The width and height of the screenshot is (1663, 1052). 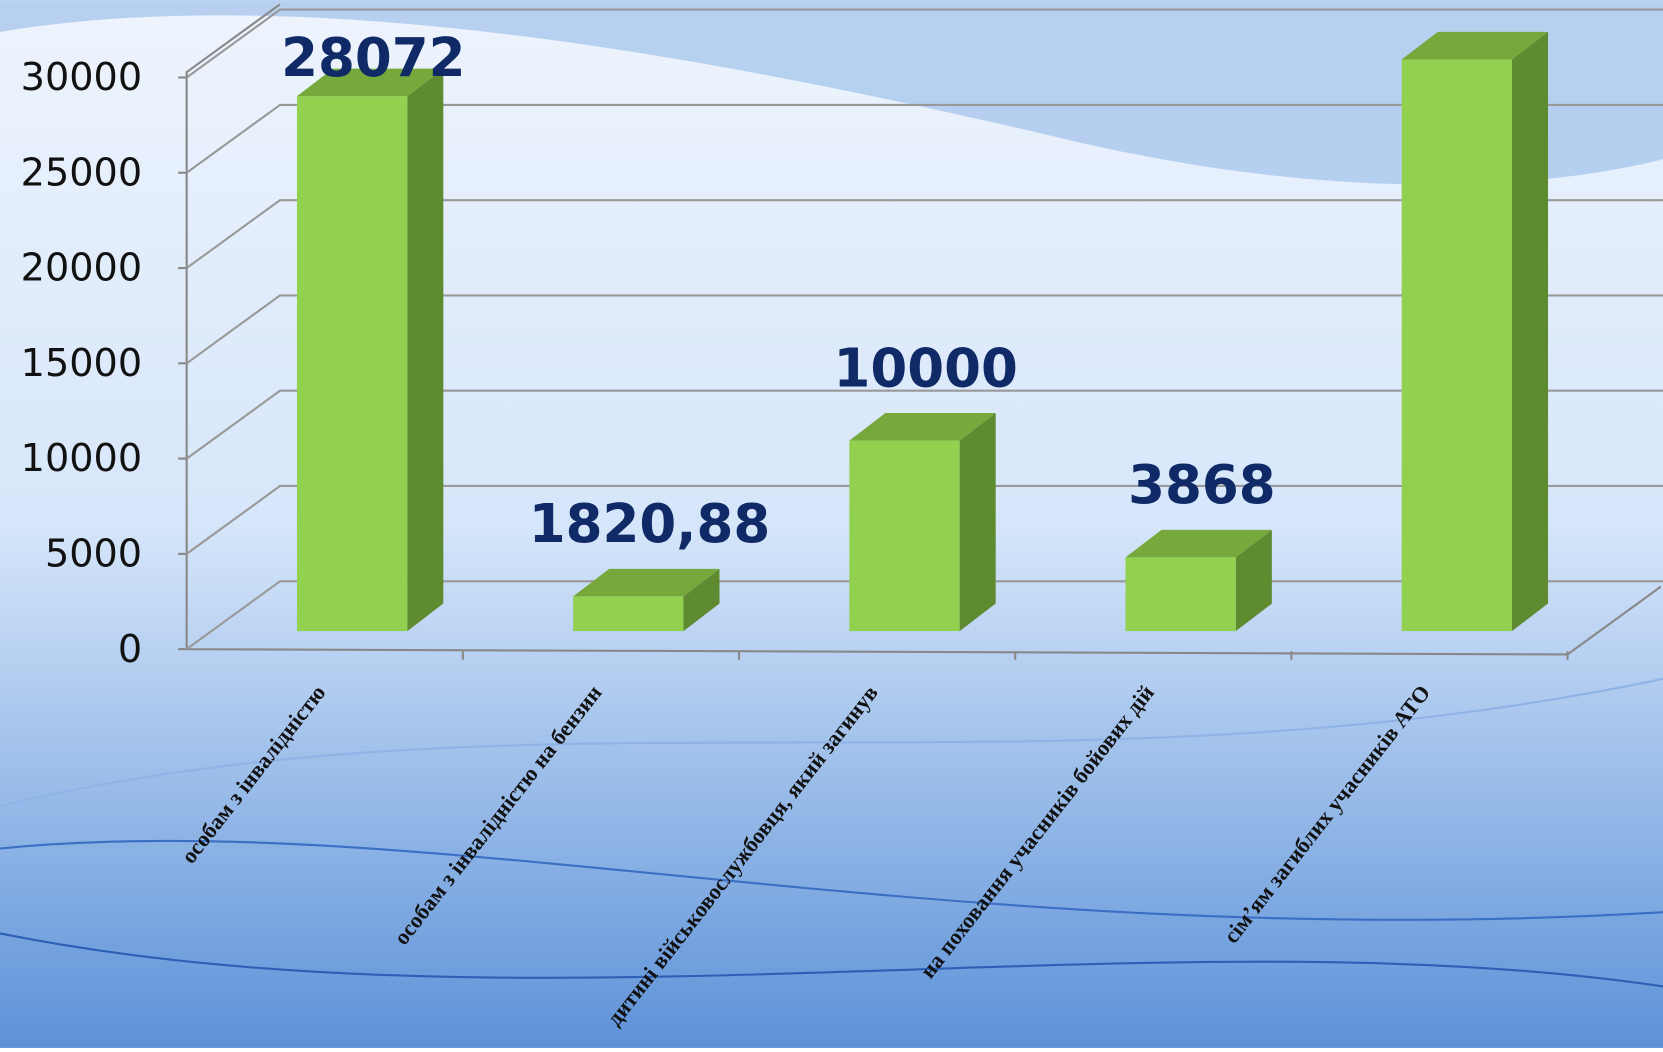 I want to click on value-label: 10000, so click(x=925, y=368).